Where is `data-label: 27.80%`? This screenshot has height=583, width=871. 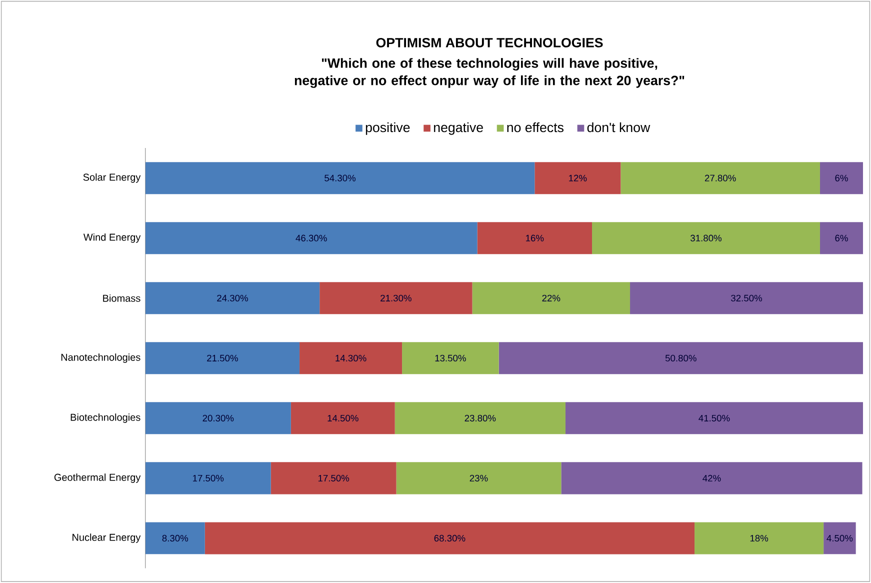
data-label: 27.80% is located at coordinates (720, 178).